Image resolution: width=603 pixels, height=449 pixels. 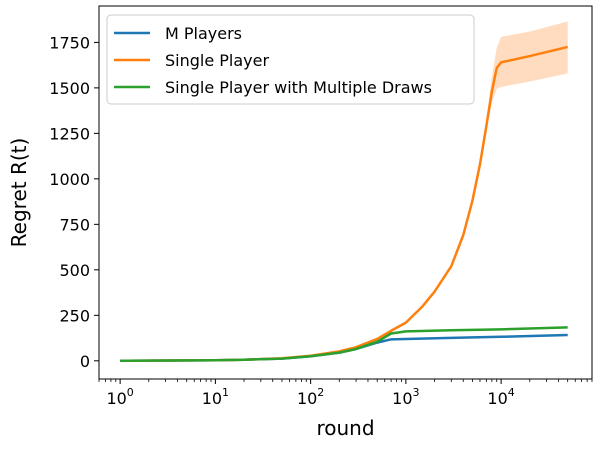 I want to click on x-tick-exponent: 0, so click(x=130, y=392).